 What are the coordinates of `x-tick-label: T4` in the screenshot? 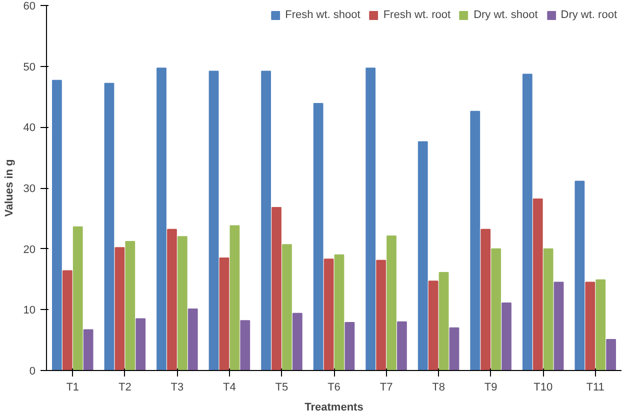 It's located at (229, 388).